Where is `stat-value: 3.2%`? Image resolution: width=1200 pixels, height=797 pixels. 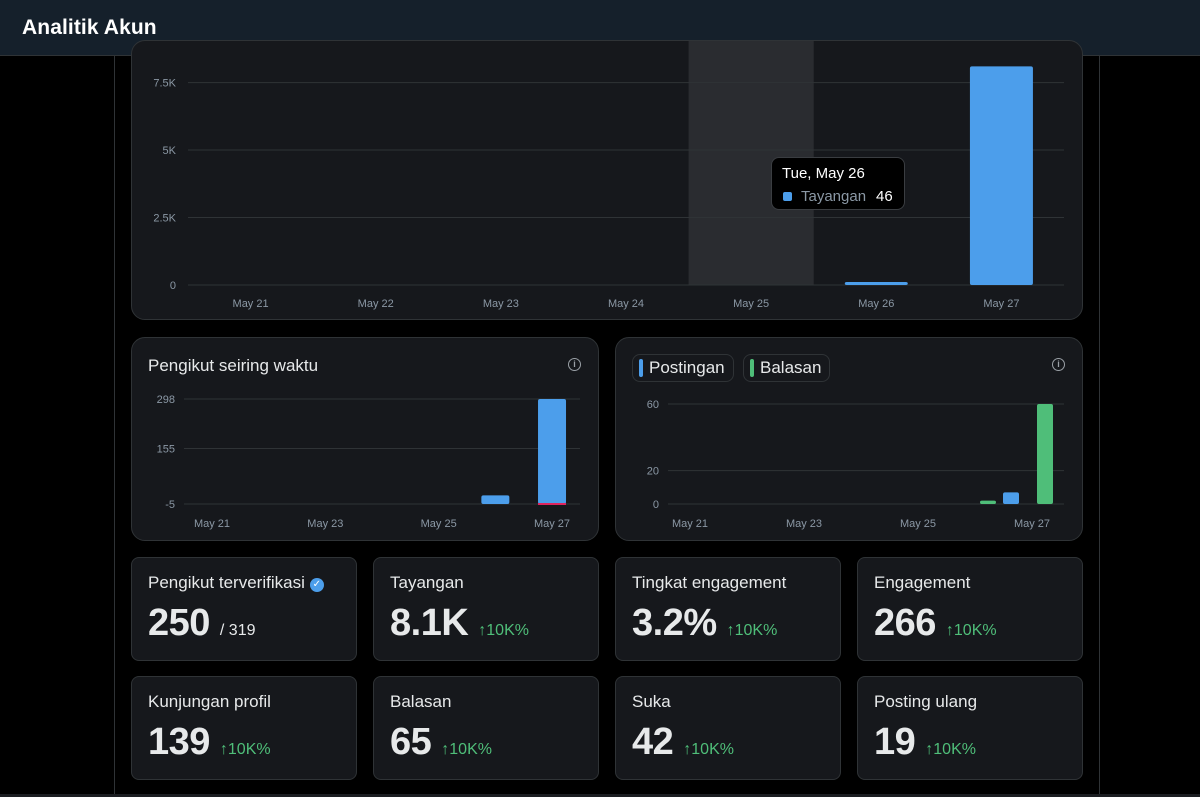
stat-value: 3.2% is located at coordinates (674, 623).